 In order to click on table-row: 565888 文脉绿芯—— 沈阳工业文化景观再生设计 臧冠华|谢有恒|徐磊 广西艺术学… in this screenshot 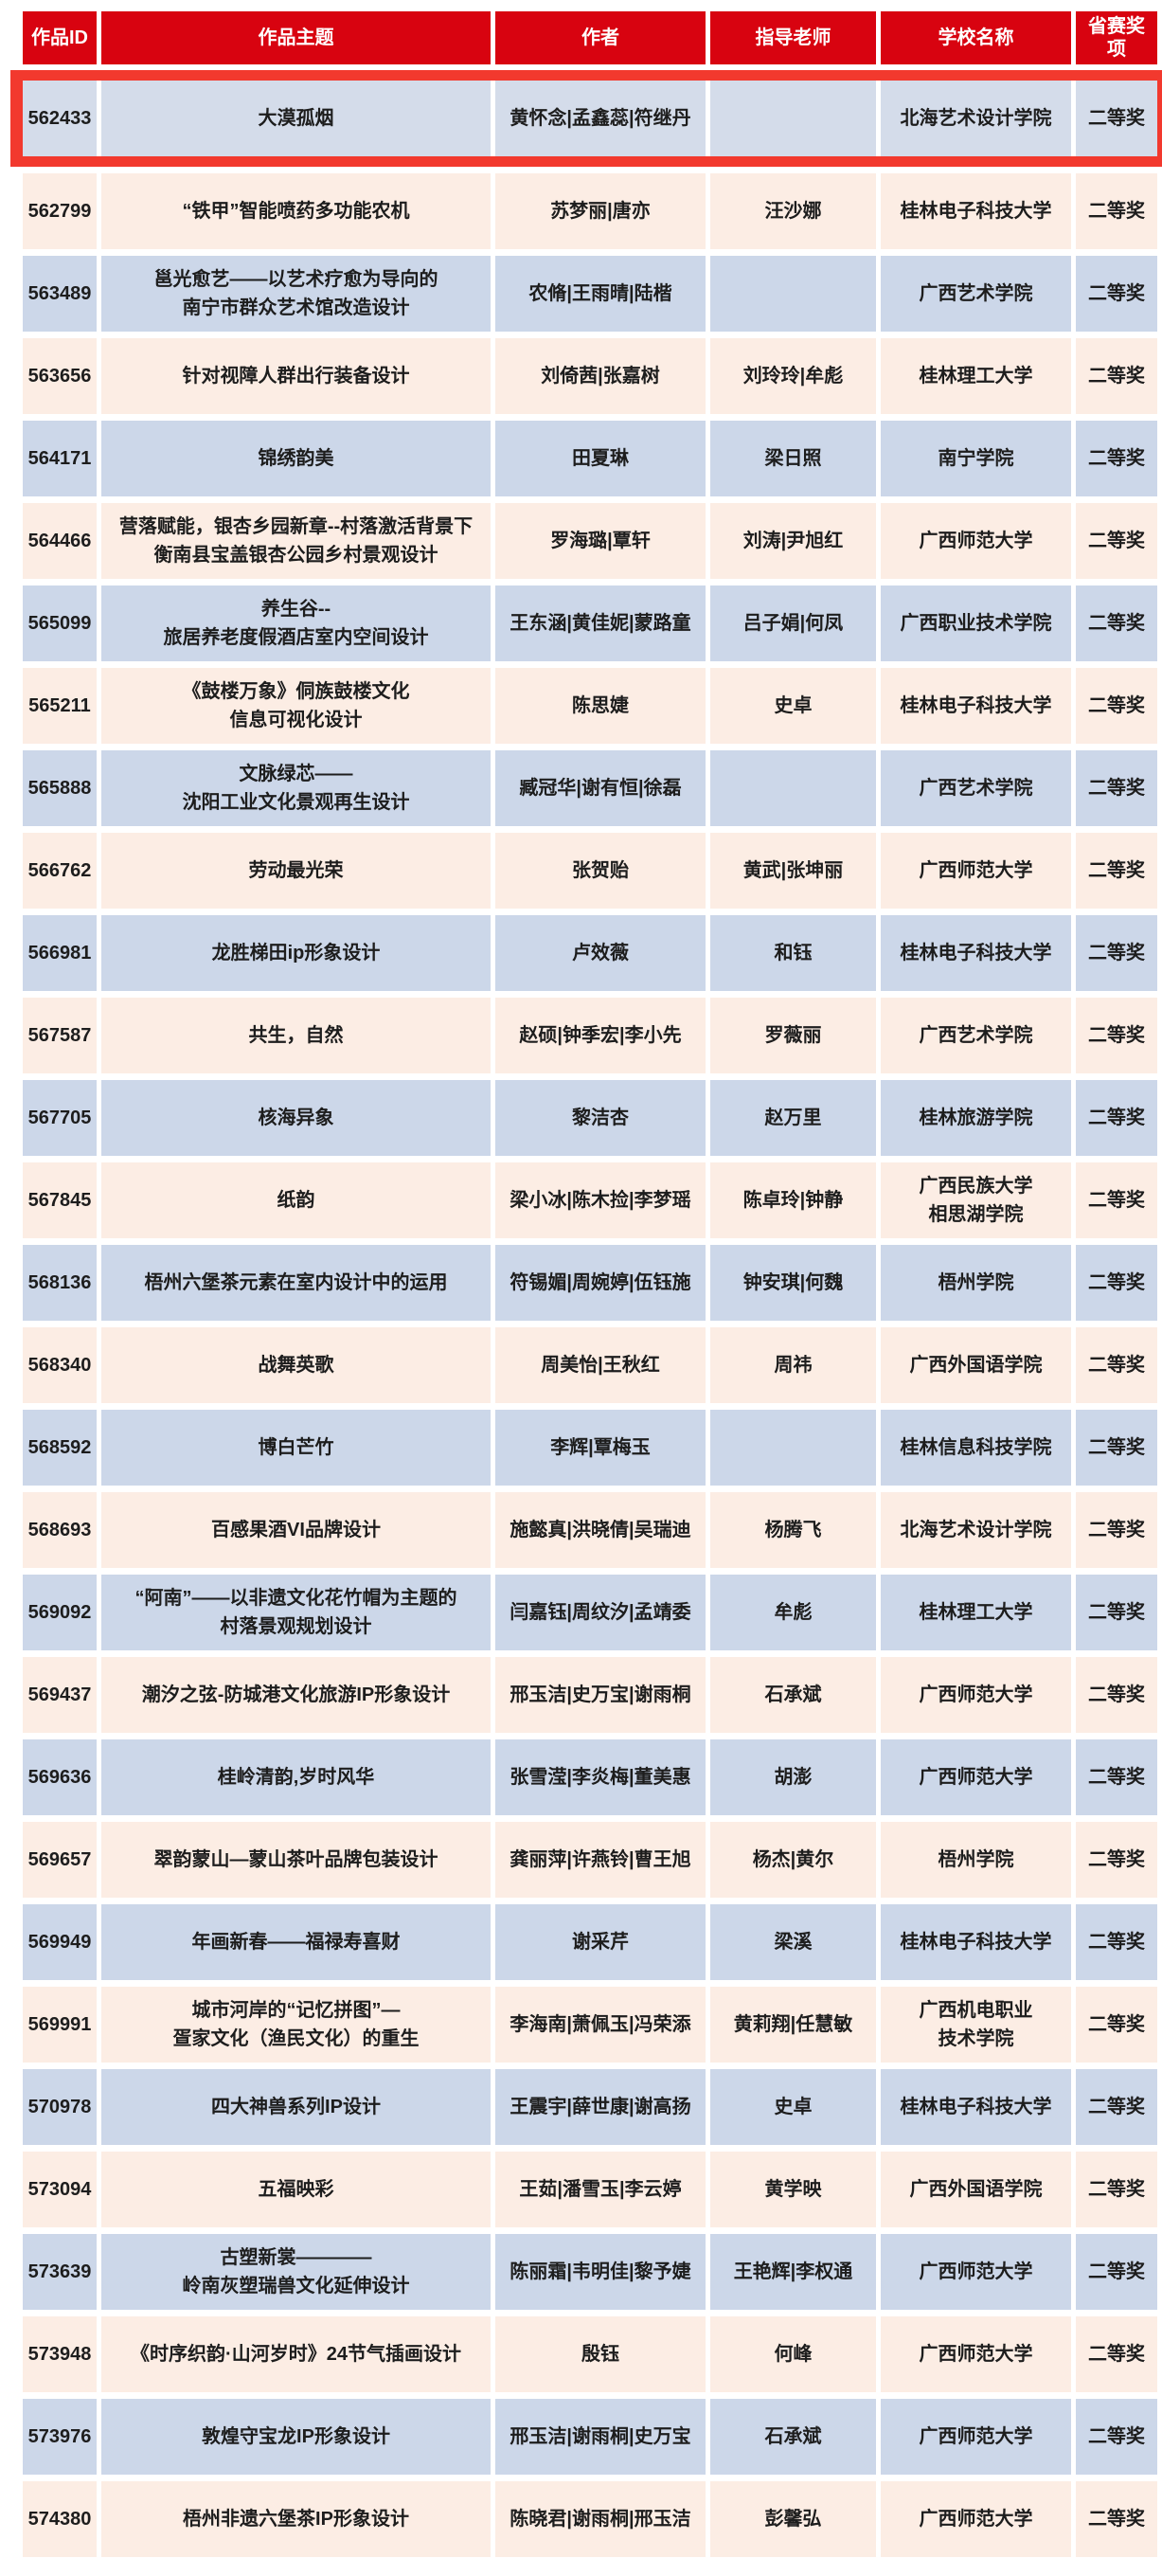, I will do `click(590, 788)`.